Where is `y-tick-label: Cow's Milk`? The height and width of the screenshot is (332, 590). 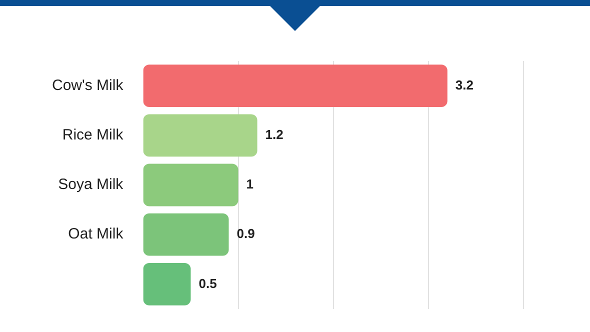
y-tick-label: Cow's Milk is located at coordinates (88, 85).